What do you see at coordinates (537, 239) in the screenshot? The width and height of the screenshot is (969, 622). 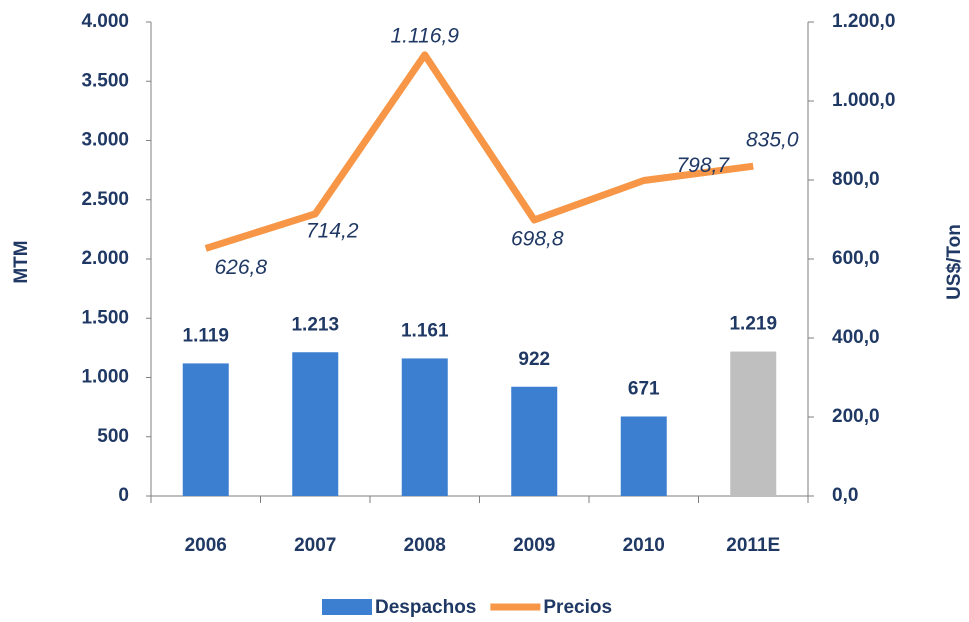 I see `line-value-label: 698,8` at bounding box center [537, 239].